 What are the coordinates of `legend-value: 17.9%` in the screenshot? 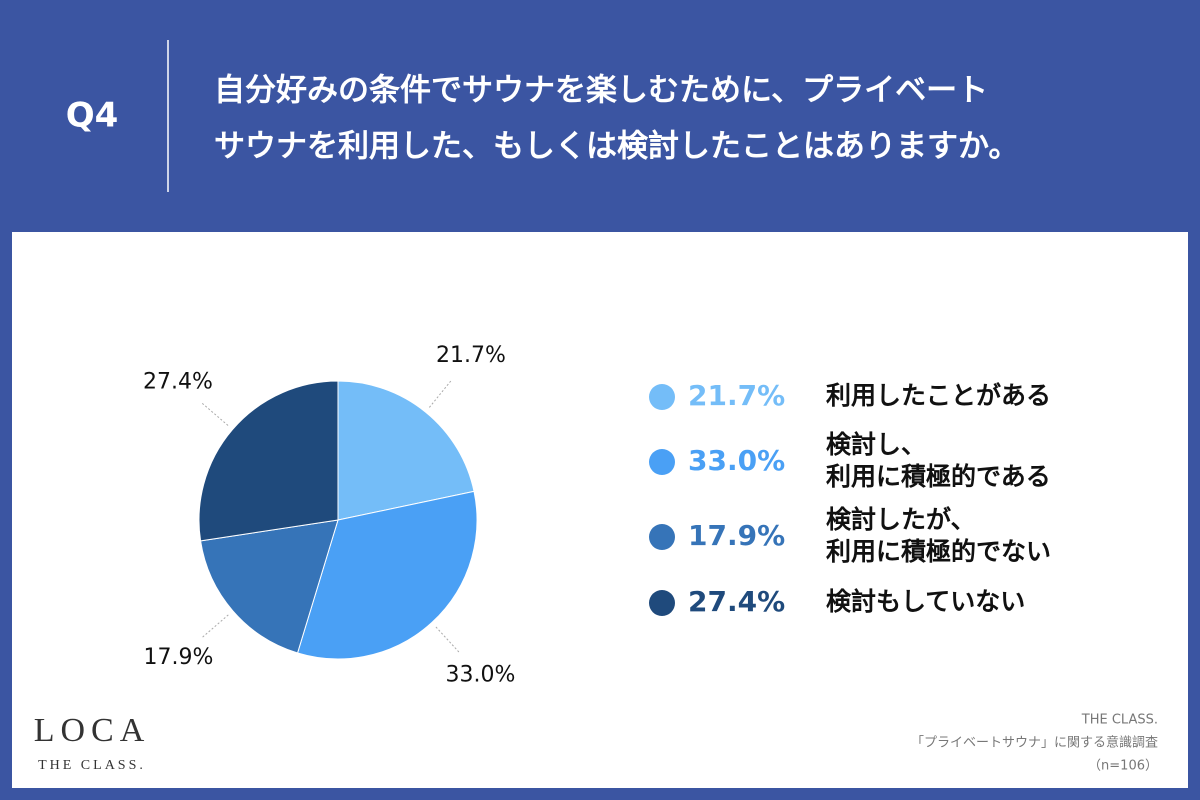 It's located at (736, 535).